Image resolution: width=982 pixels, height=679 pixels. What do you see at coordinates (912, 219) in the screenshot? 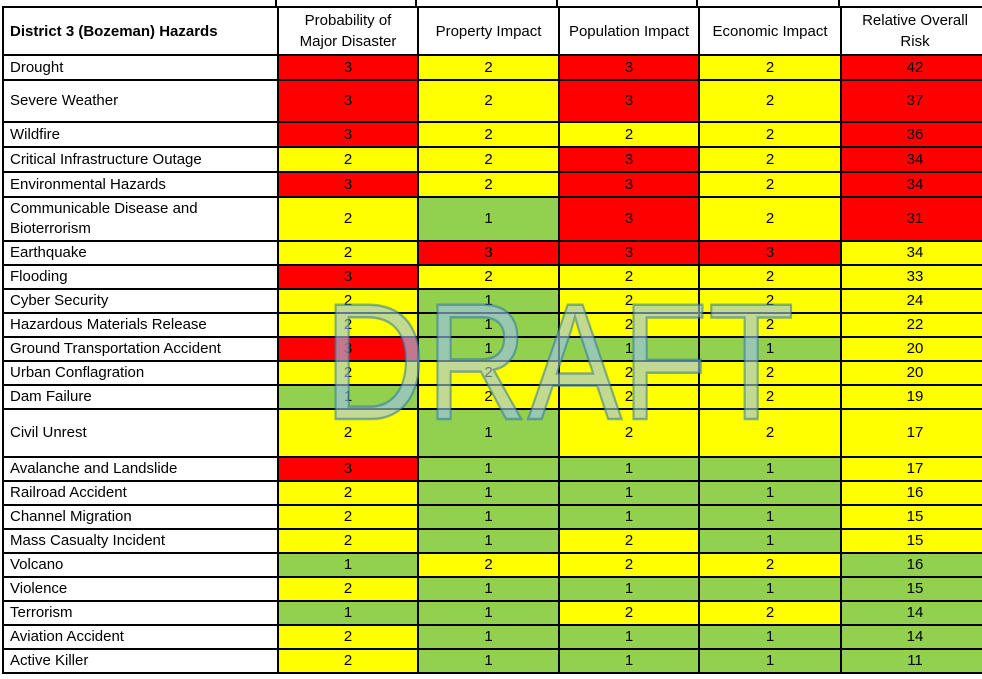
I see `value-cell: 31` at bounding box center [912, 219].